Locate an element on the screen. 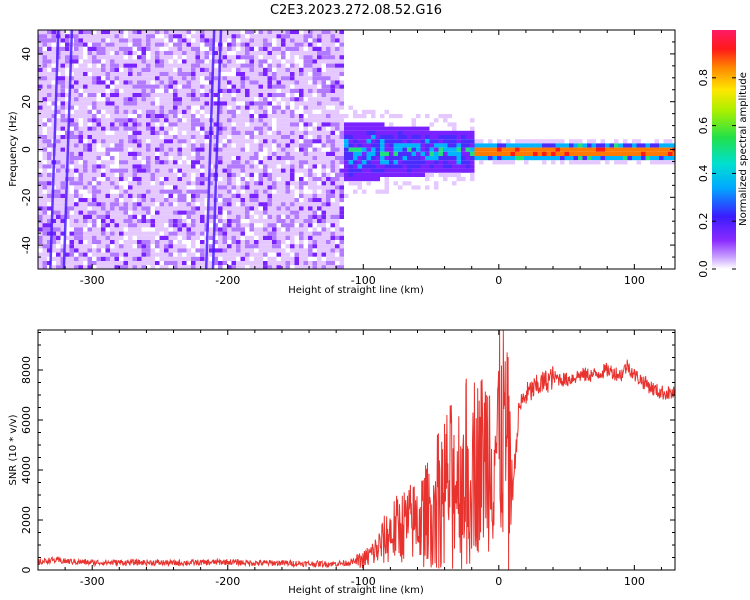 The image size is (750, 600). spectrogram-y-tick-label: 20 is located at coordinates (26, 102).